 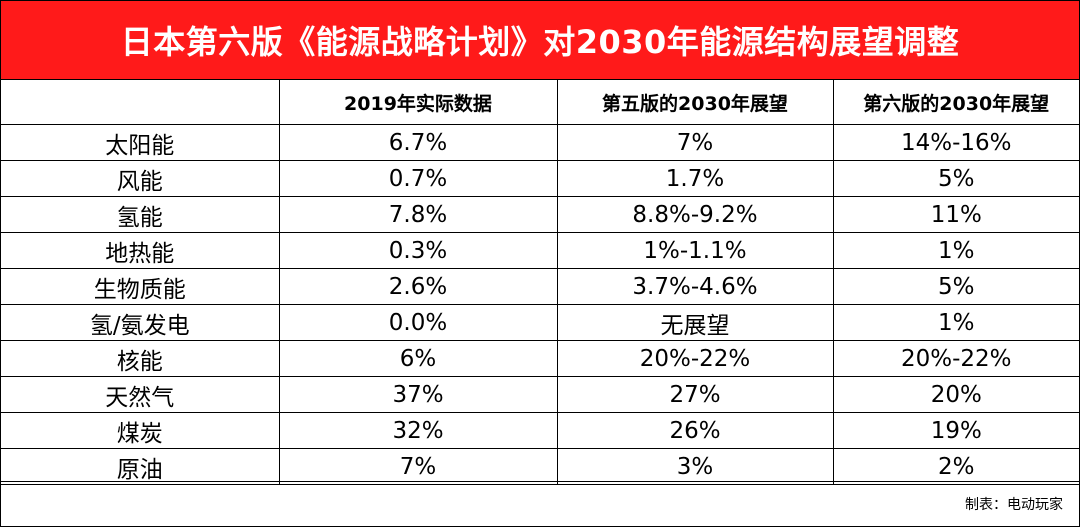 What do you see at coordinates (695, 430) in the screenshot?
I see `cell-5th: 26%` at bounding box center [695, 430].